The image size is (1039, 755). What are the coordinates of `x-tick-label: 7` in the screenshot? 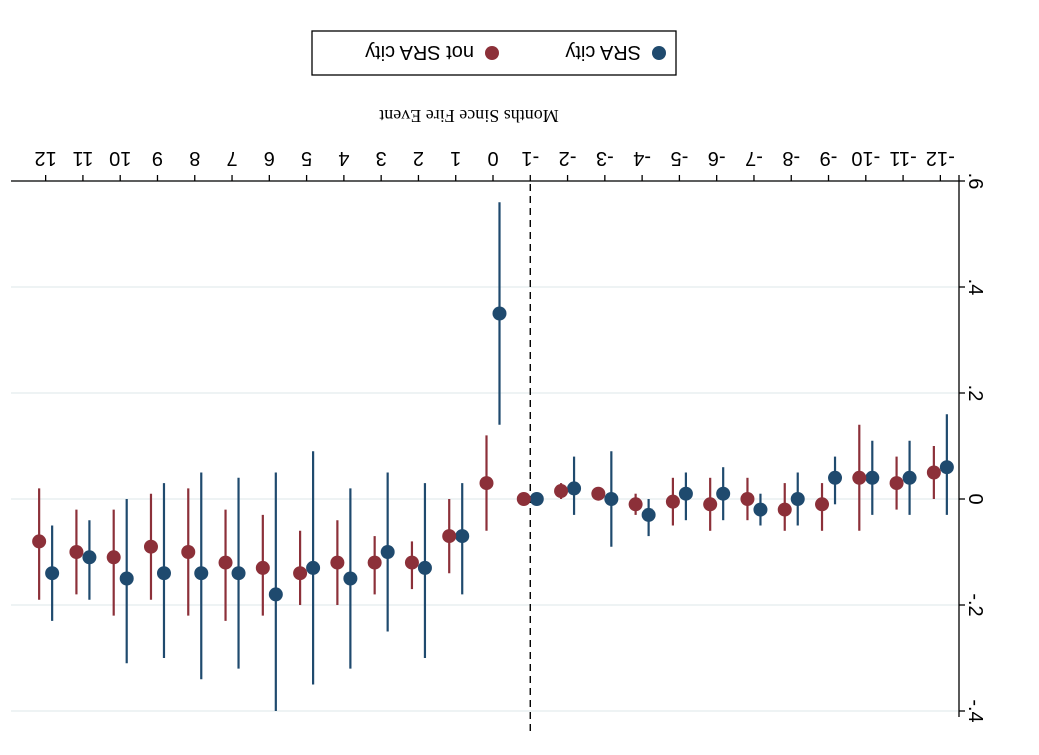 It's located at (231, 158).